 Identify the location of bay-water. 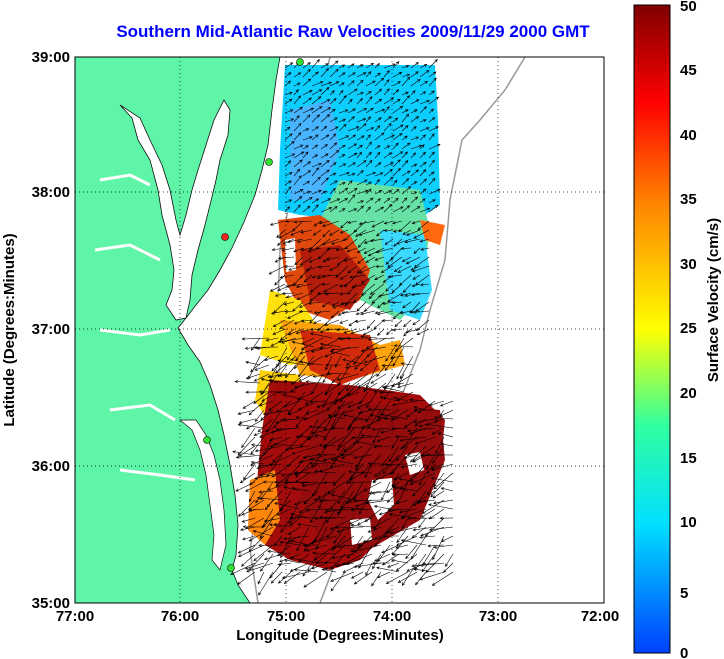
(175, 210).